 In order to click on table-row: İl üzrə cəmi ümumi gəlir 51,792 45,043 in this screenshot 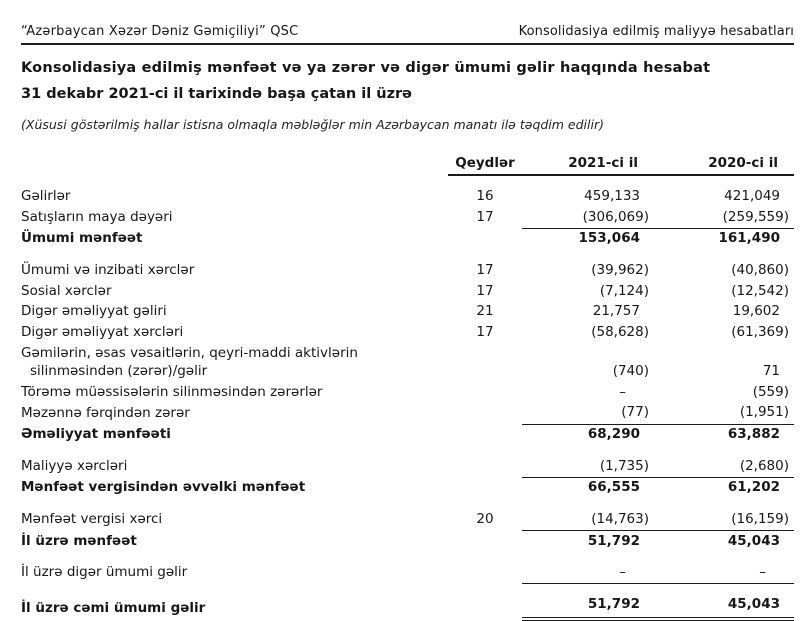, I will do `click(407, 602)`.